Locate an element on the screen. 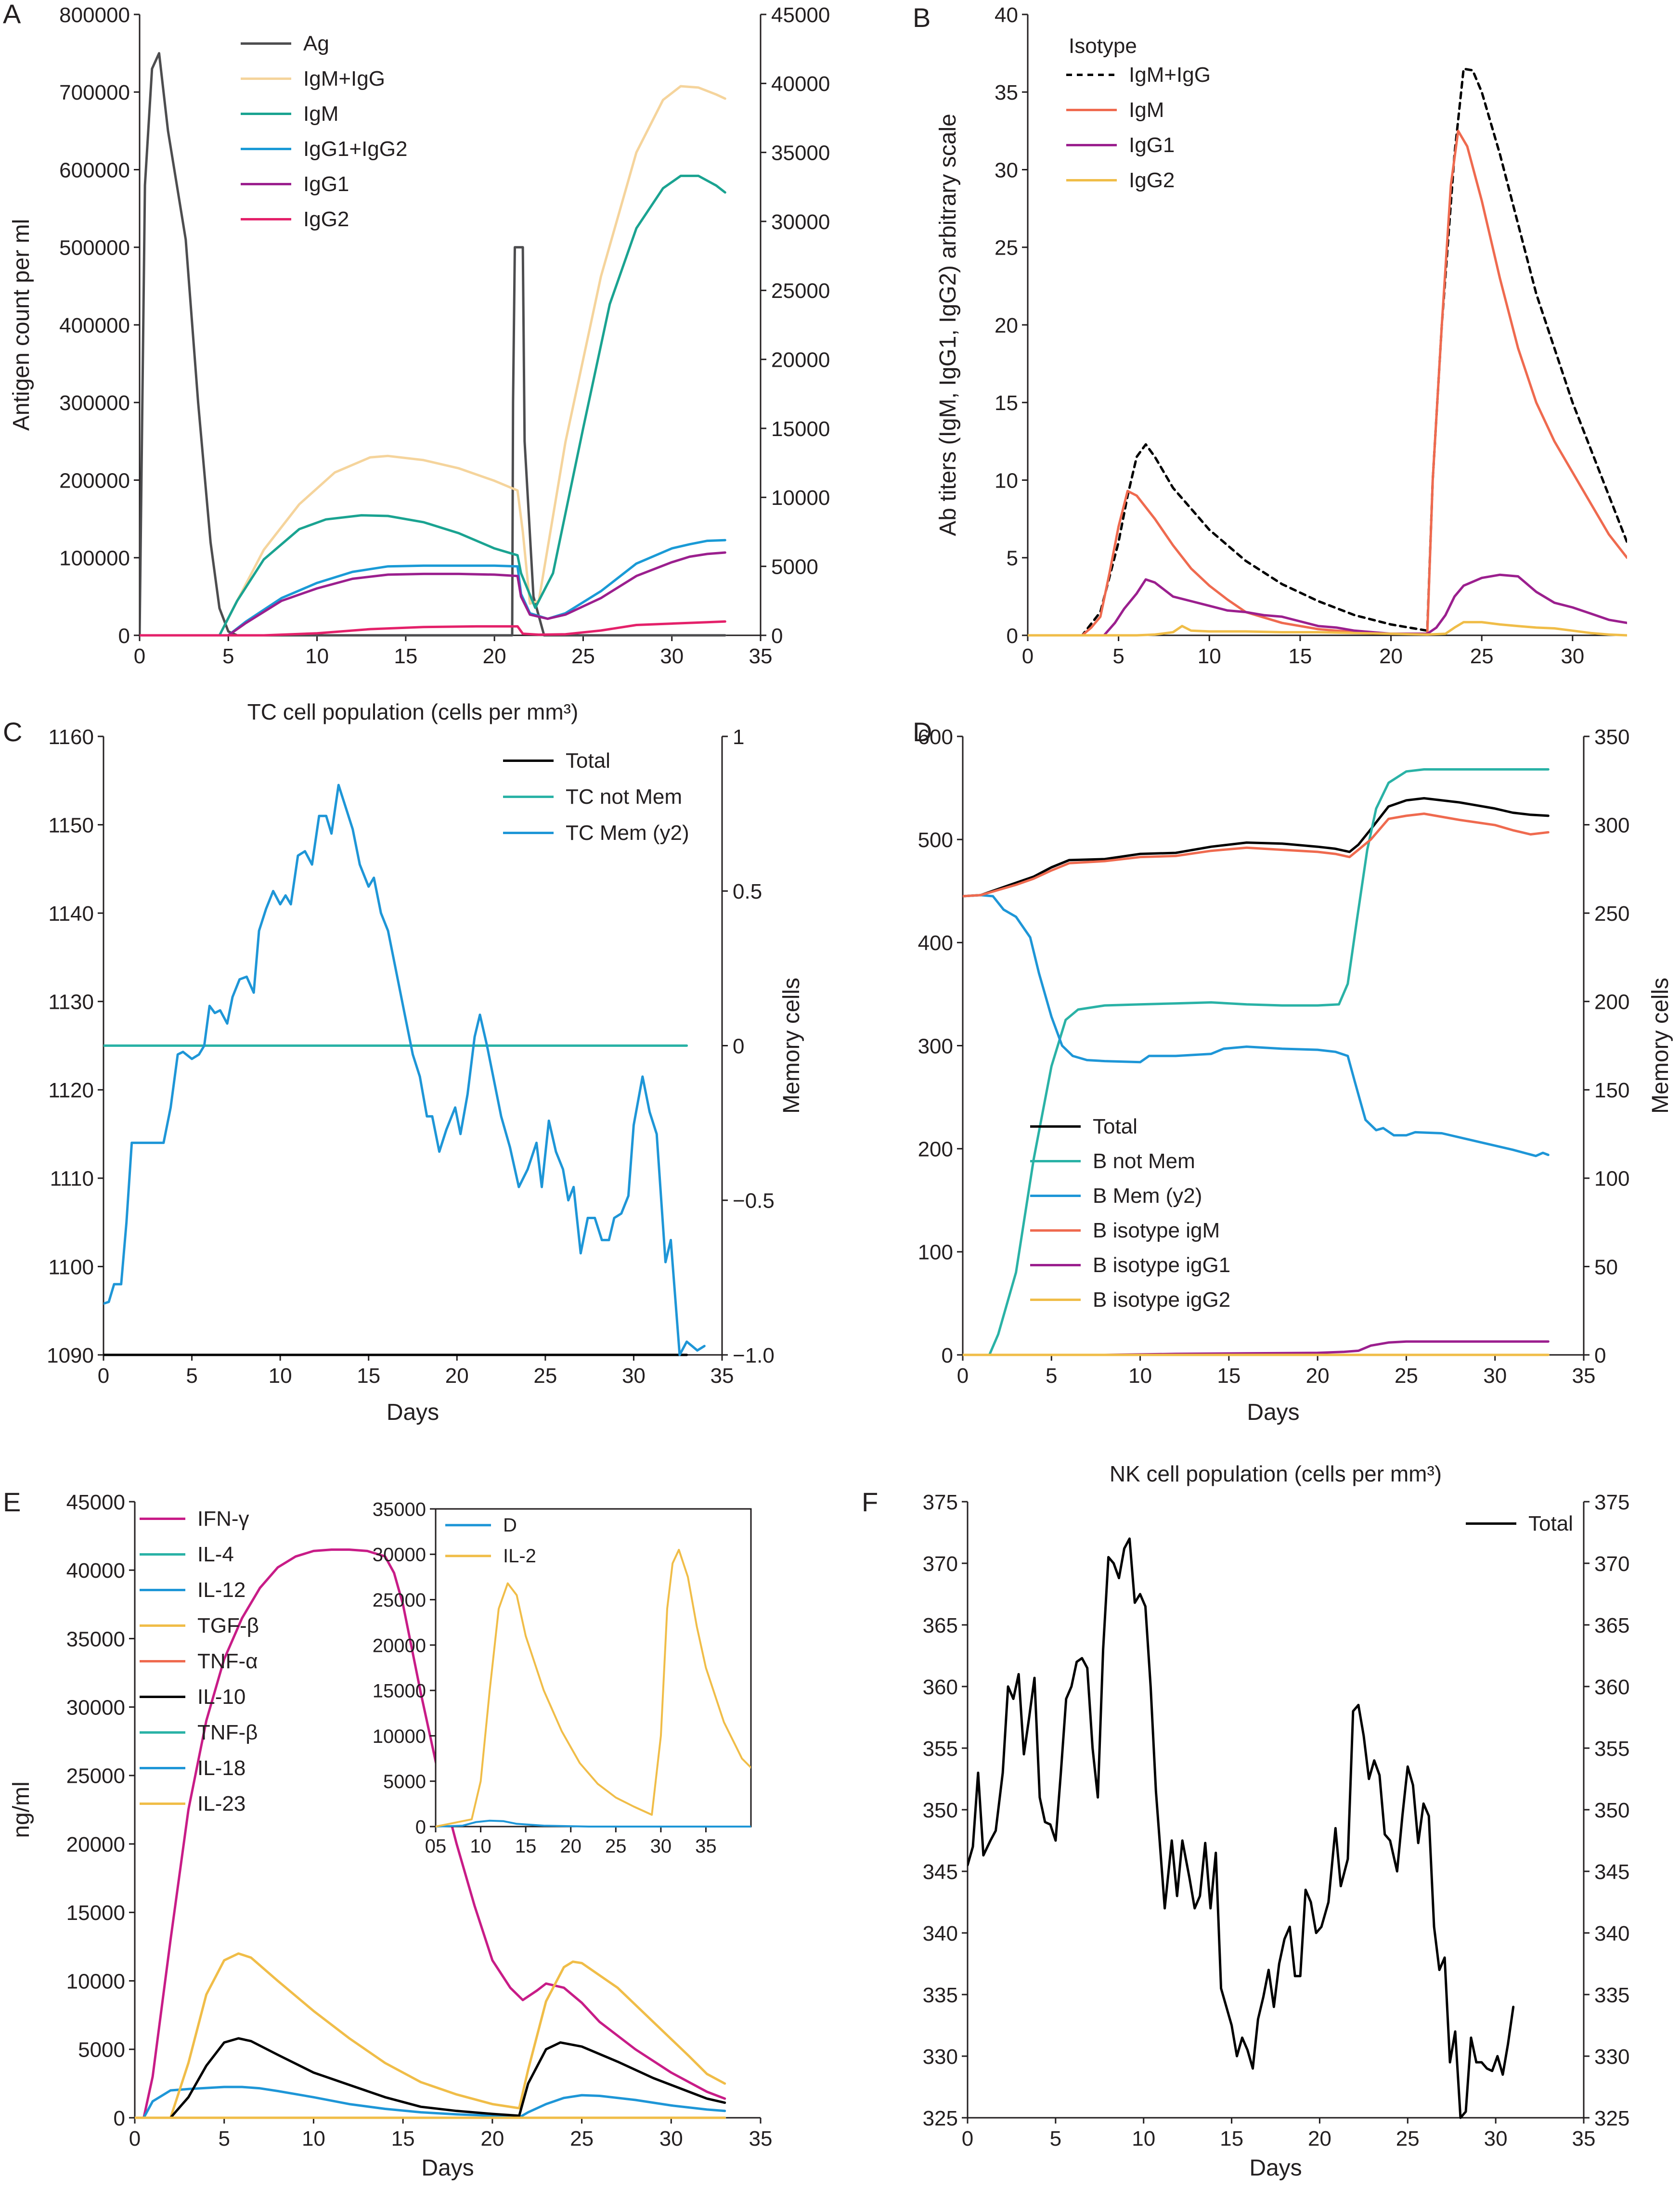  y2-tick-label: 1 is located at coordinates (738, 737).